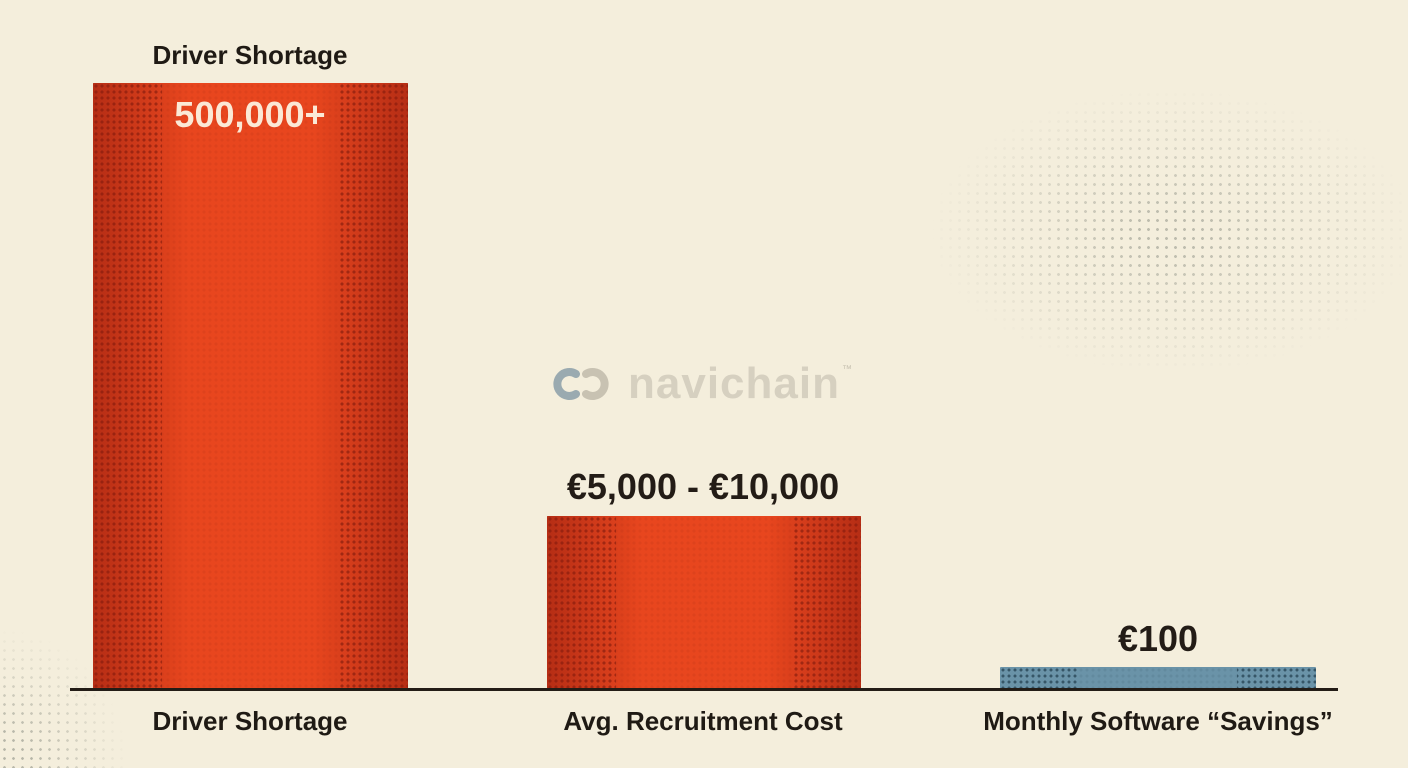 This screenshot has width=1408, height=768. Describe the element at coordinates (703, 486) in the screenshot. I see `bar-value-label: €5,000 - €10,000` at that location.